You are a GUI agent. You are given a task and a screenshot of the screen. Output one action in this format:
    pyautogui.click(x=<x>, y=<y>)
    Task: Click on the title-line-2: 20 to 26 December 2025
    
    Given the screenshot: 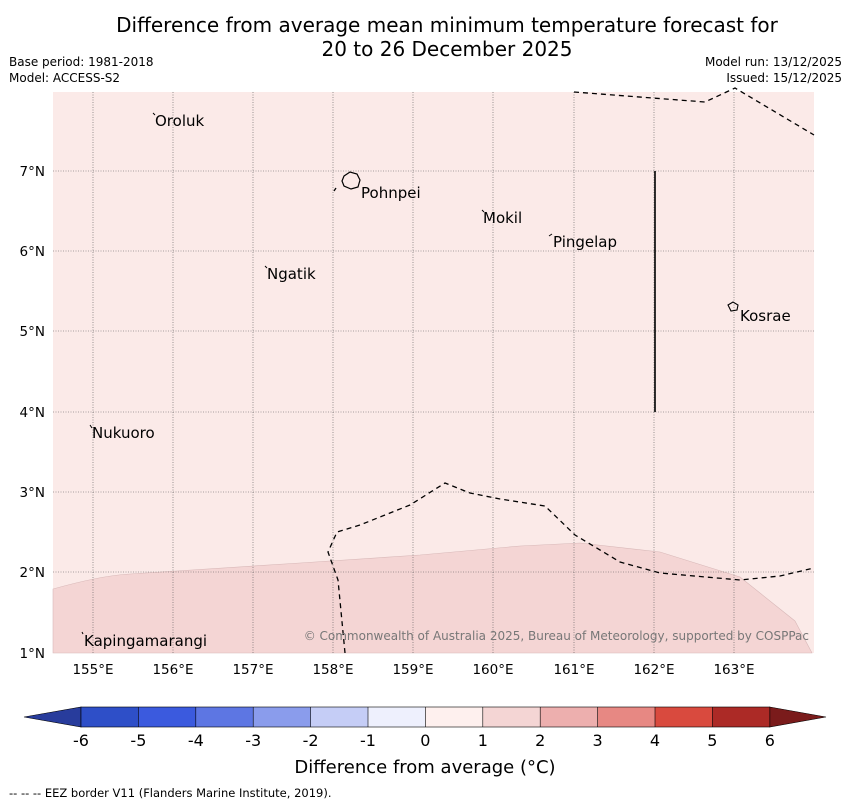 What is the action you would take?
    pyautogui.click(x=447, y=49)
    